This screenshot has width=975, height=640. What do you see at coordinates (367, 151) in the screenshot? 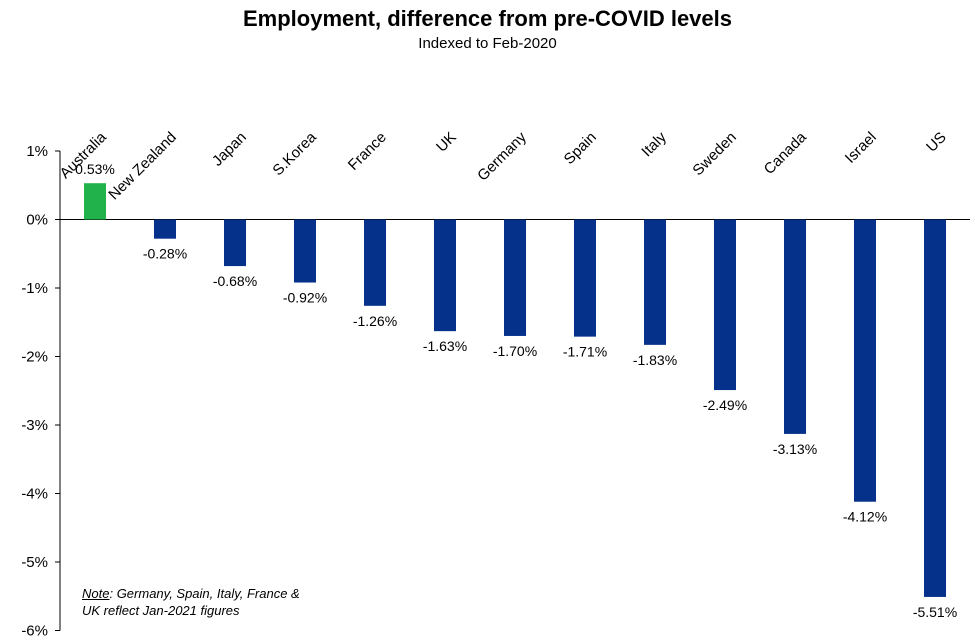
I see `category-label: France` at bounding box center [367, 151].